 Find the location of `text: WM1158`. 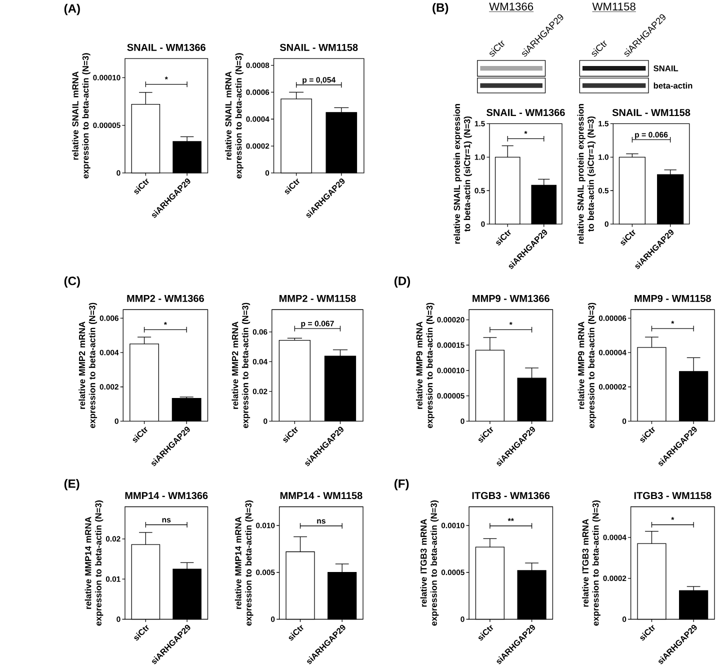

text: WM1158 is located at coordinates (614, 6).